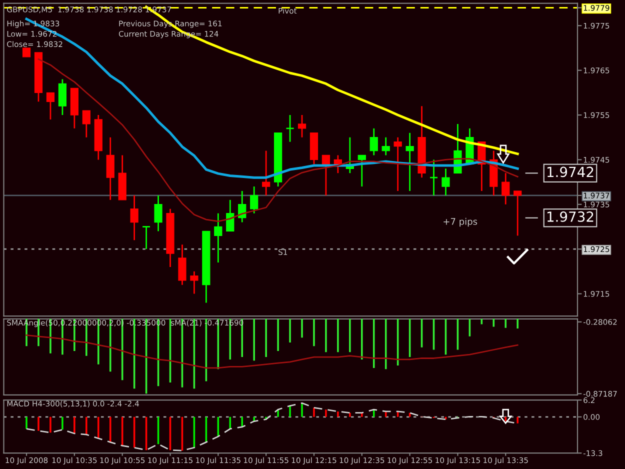 The image size is (625, 469). I want to click on text: 1.9732, so click(570, 216).